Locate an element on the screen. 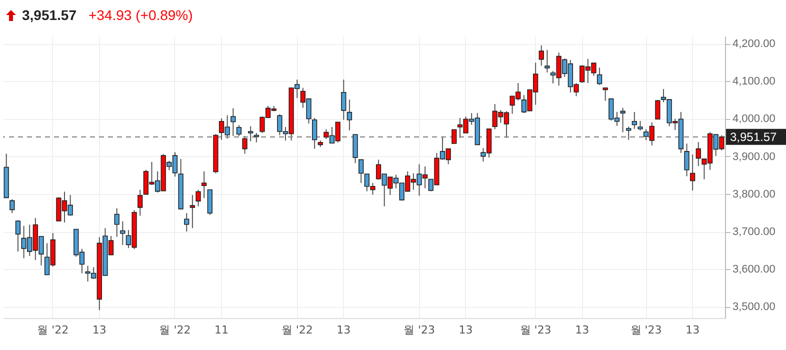  y-tick-label: 4,200.00 is located at coordinates (754, 44).